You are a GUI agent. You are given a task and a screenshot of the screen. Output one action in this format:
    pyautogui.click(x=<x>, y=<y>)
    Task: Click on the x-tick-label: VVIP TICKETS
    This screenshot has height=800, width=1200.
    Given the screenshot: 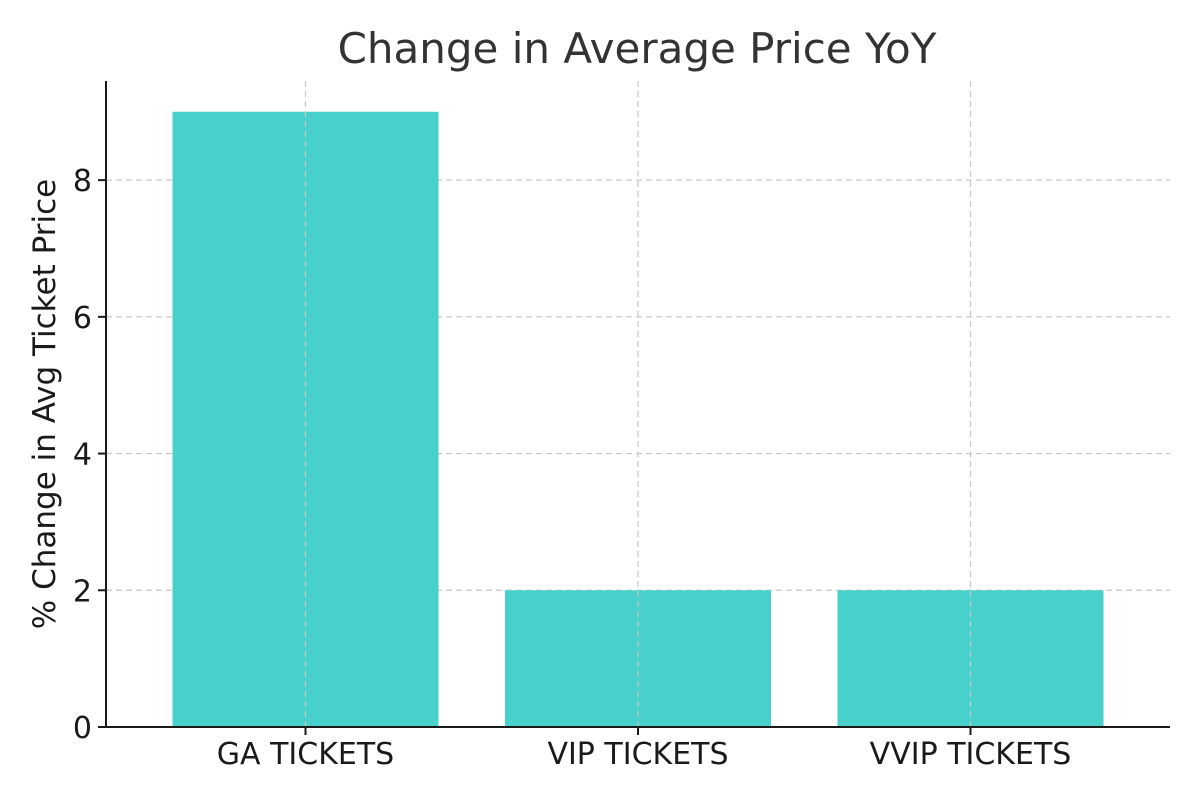 What is the action you would take?
    pyautogui.click(x=971, y=754)
    